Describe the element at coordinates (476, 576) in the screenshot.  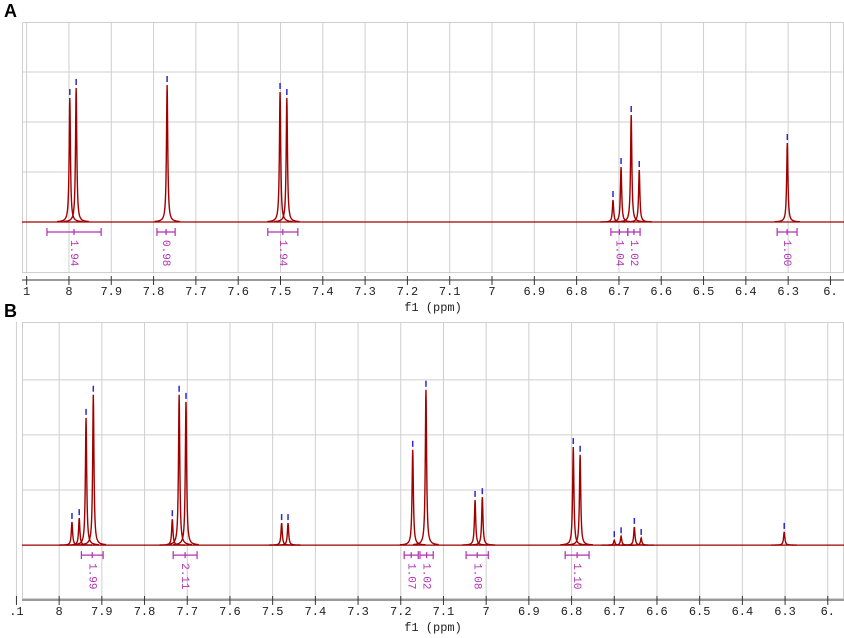
I see `integral-label: 1.08` at that location.